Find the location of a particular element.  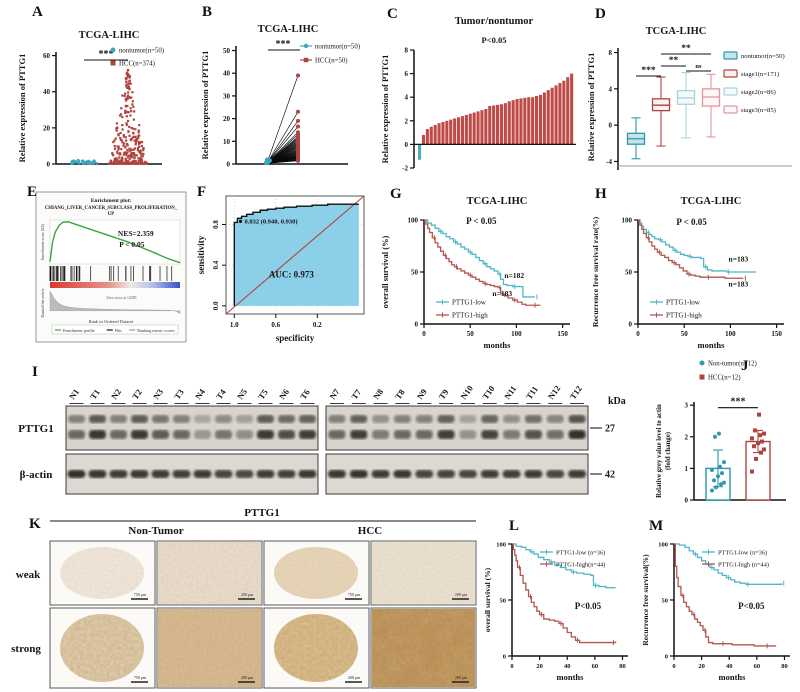

y-tick-label: -4 is located at coordinates (609, 162).